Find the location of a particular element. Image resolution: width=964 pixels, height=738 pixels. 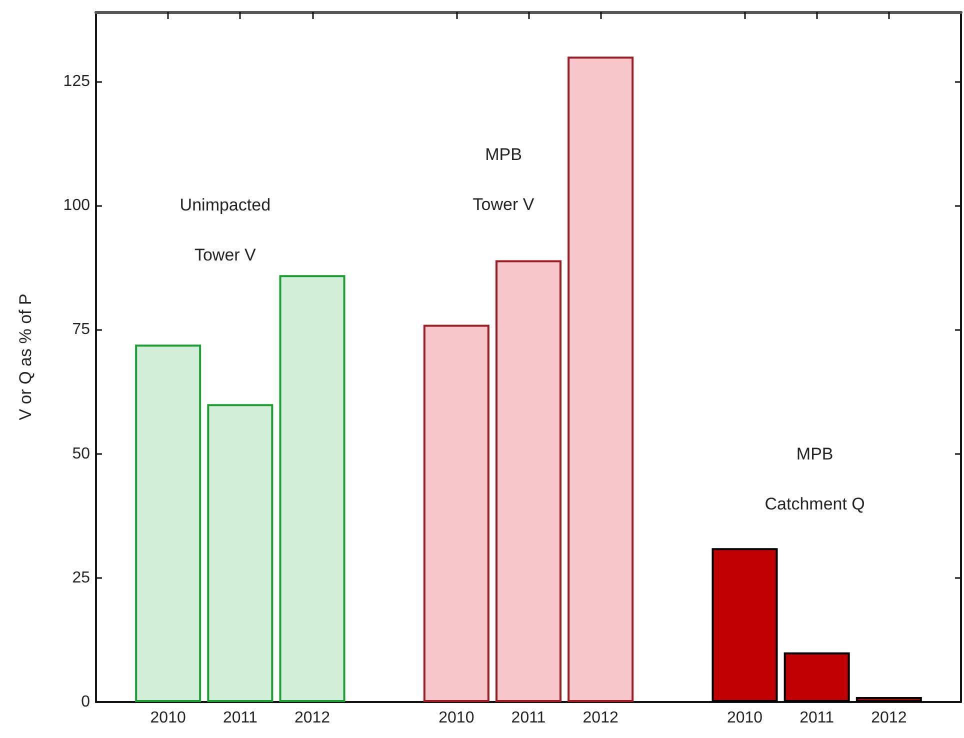

y-tick-label: 100 is located at coordinates (76, 205).